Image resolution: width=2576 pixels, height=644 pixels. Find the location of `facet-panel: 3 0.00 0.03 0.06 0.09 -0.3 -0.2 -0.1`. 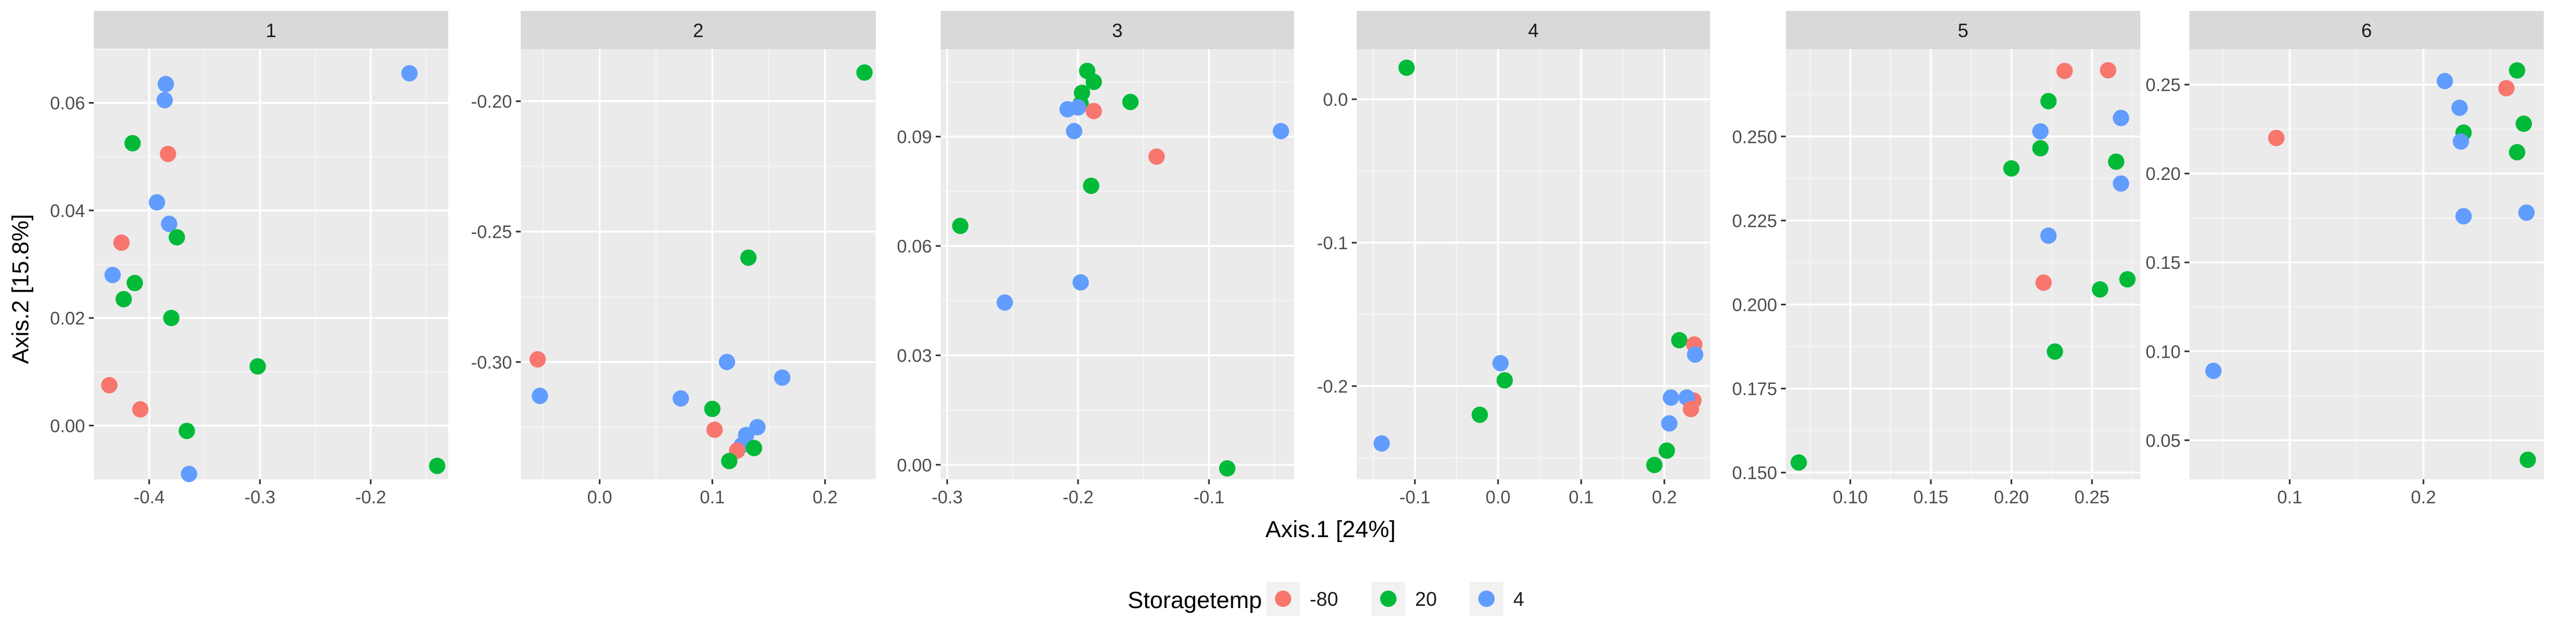

facet-panel: 3 0.00 0.03 0.06 0.09 -0.3 -0.2 -0.1 is located at coordinates (1095, 259).